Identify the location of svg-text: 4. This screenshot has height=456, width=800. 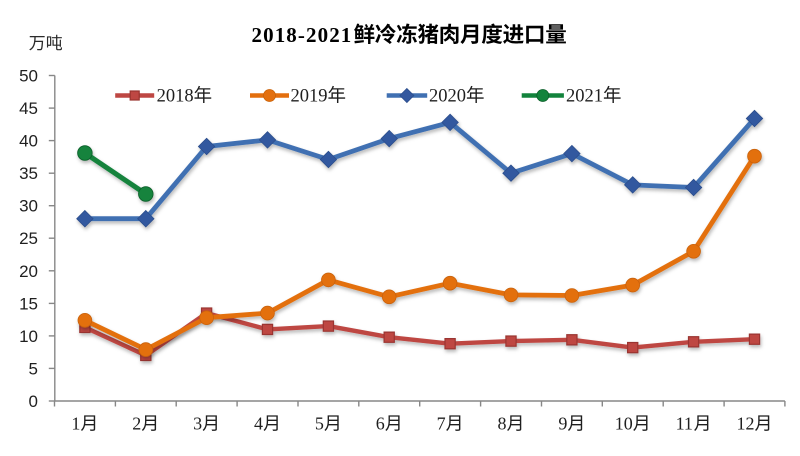
(258, 424).